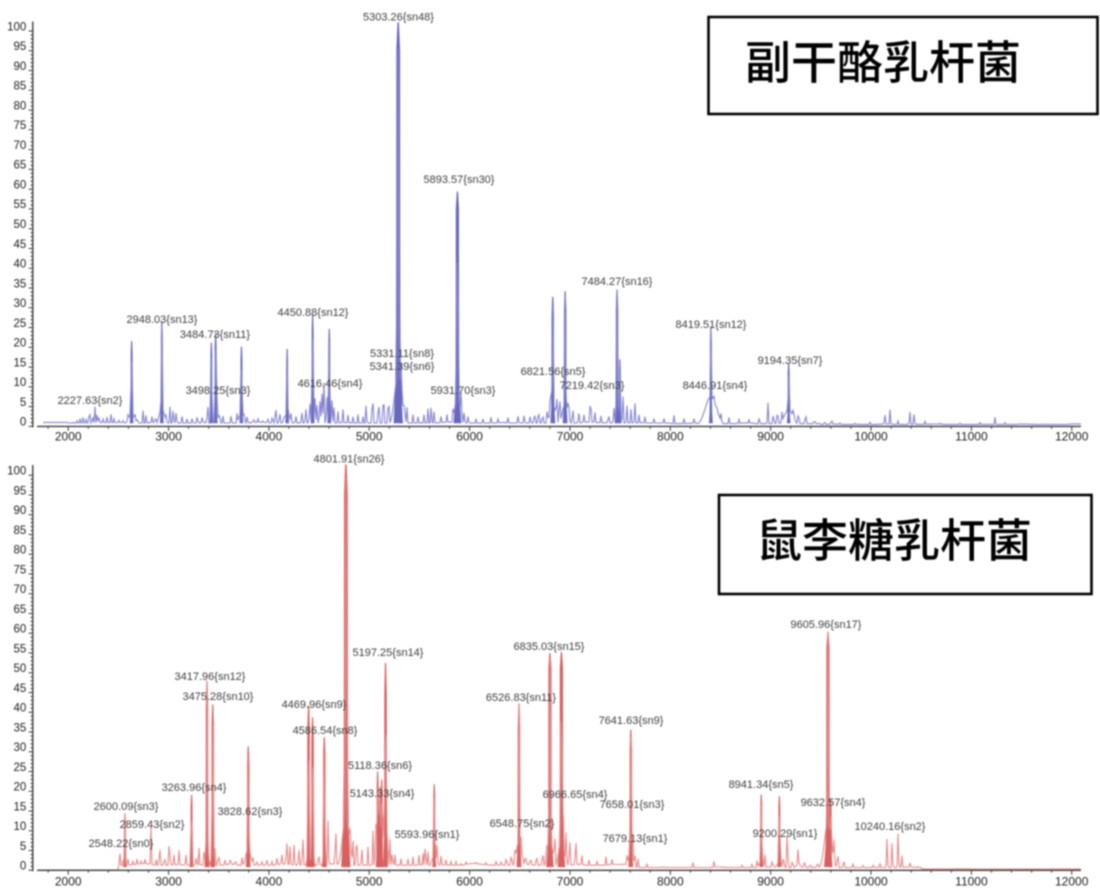 The image size is (1100, 896). I want to click on svg-text: 8941.34{sn5}, so click(761, 785).